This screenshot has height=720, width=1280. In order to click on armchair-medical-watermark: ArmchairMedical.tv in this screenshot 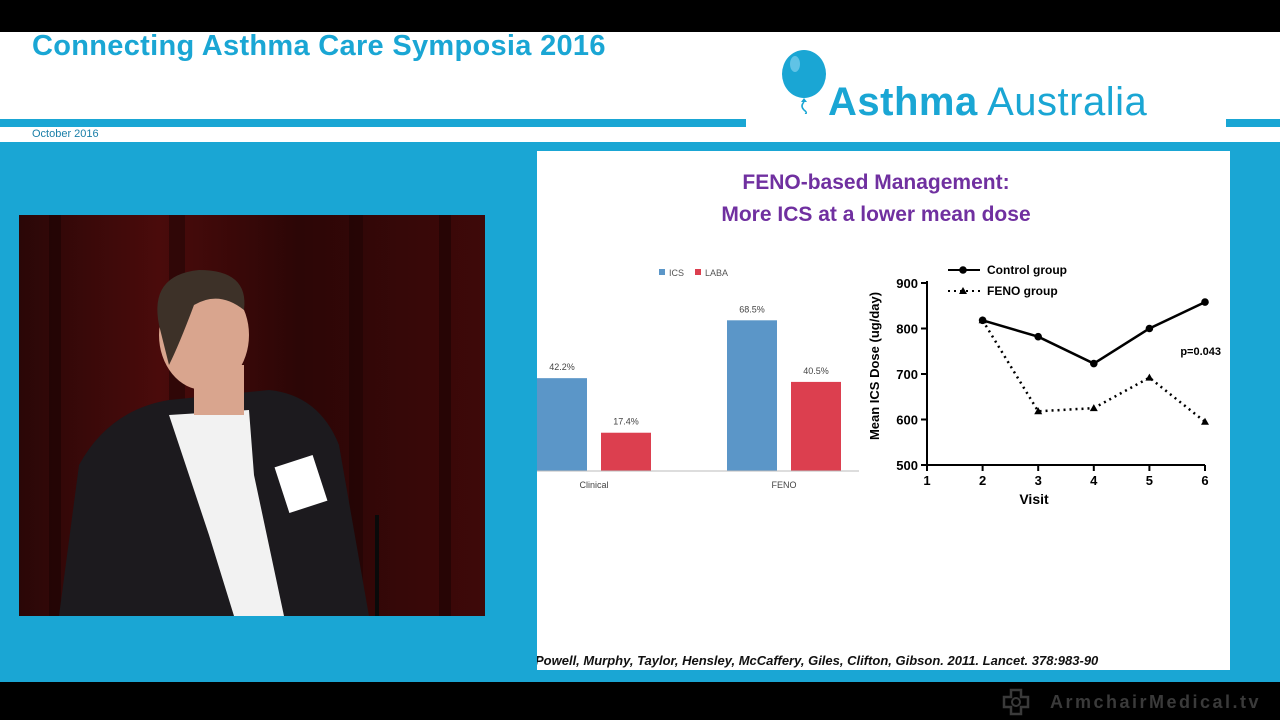, I will do `click(1140, 702)`.